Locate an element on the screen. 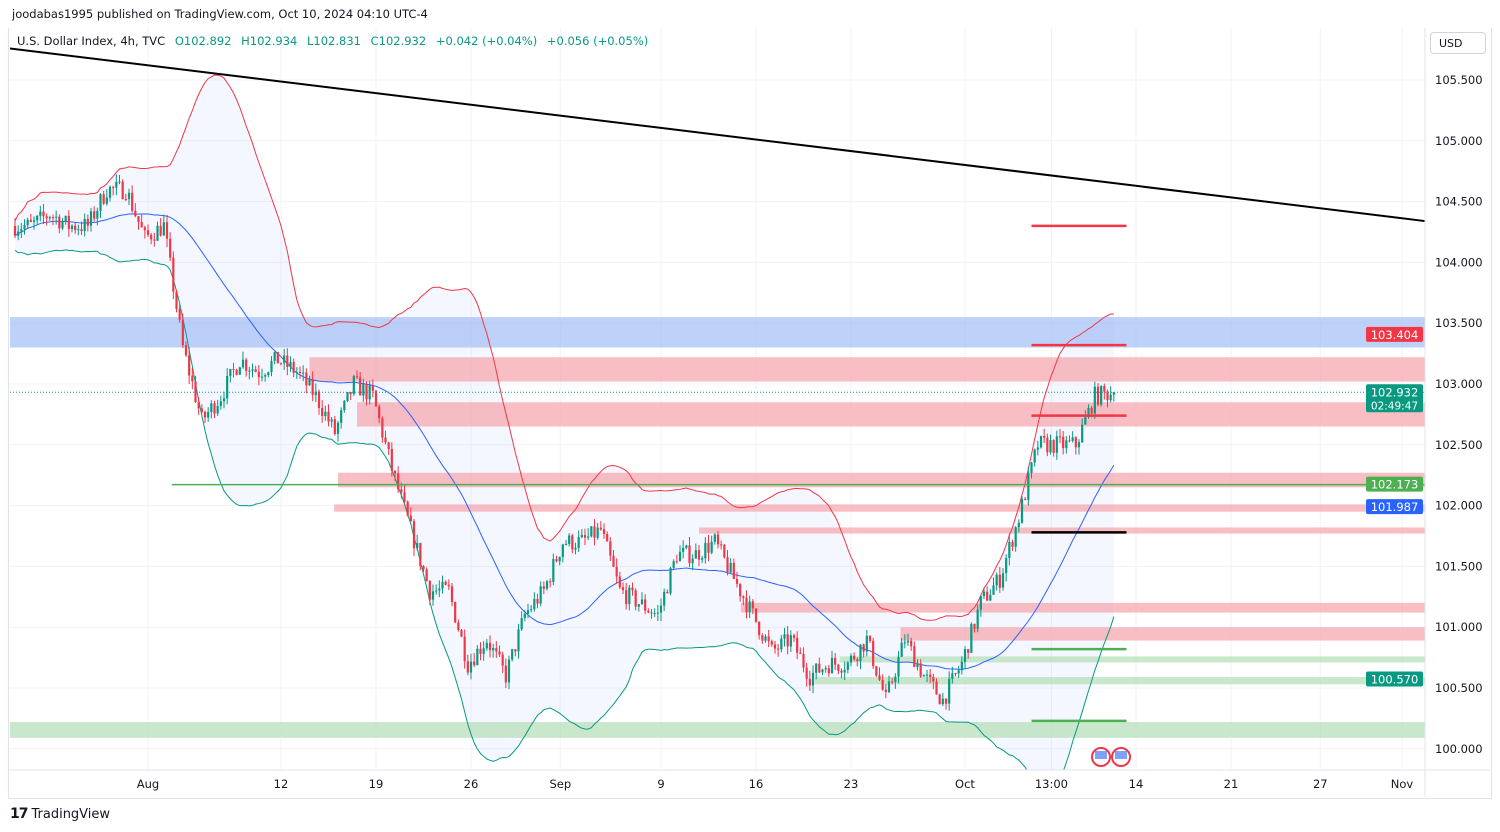 The image size is (1500, 832). footer-brand: 𝟭𝟳 TradingView is located at coordinates (60, 814).